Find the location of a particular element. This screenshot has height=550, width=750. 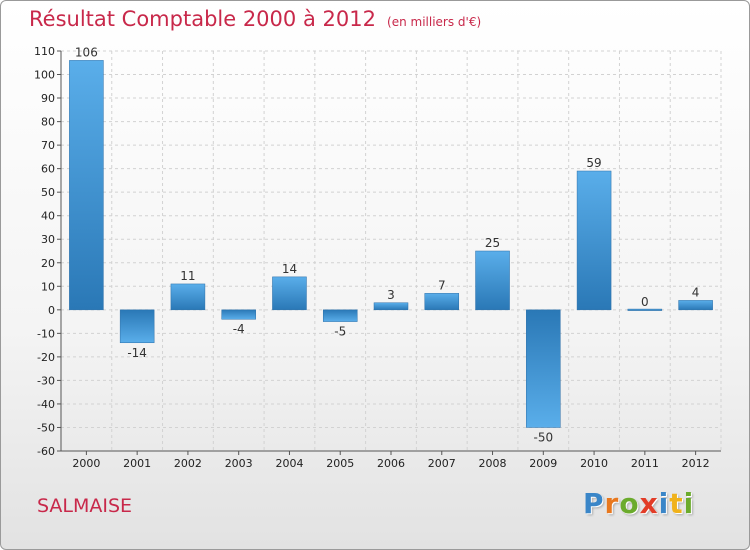

y-tick-label: 20 is located at coordinates (48, 263).